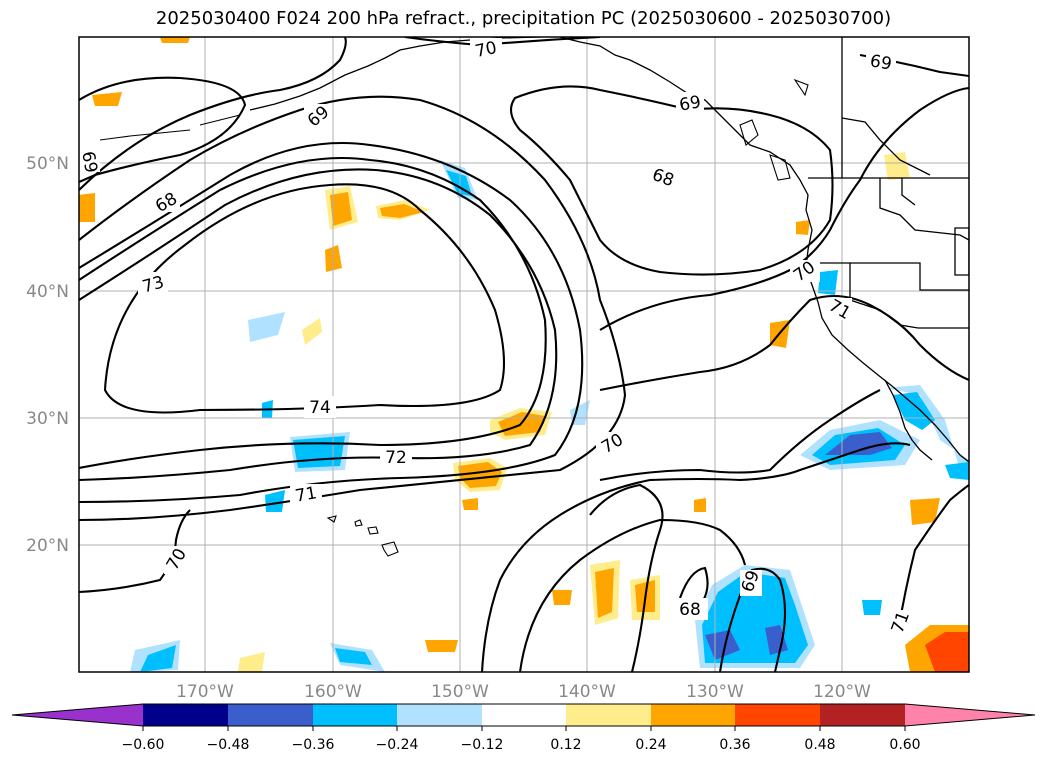 This screenshot has width=1047, height=765. What do you see at coordinates (313, 745) in the screenshot?
I see `colorbar-tick-label: −0.36` at bounding box center [313, 745].